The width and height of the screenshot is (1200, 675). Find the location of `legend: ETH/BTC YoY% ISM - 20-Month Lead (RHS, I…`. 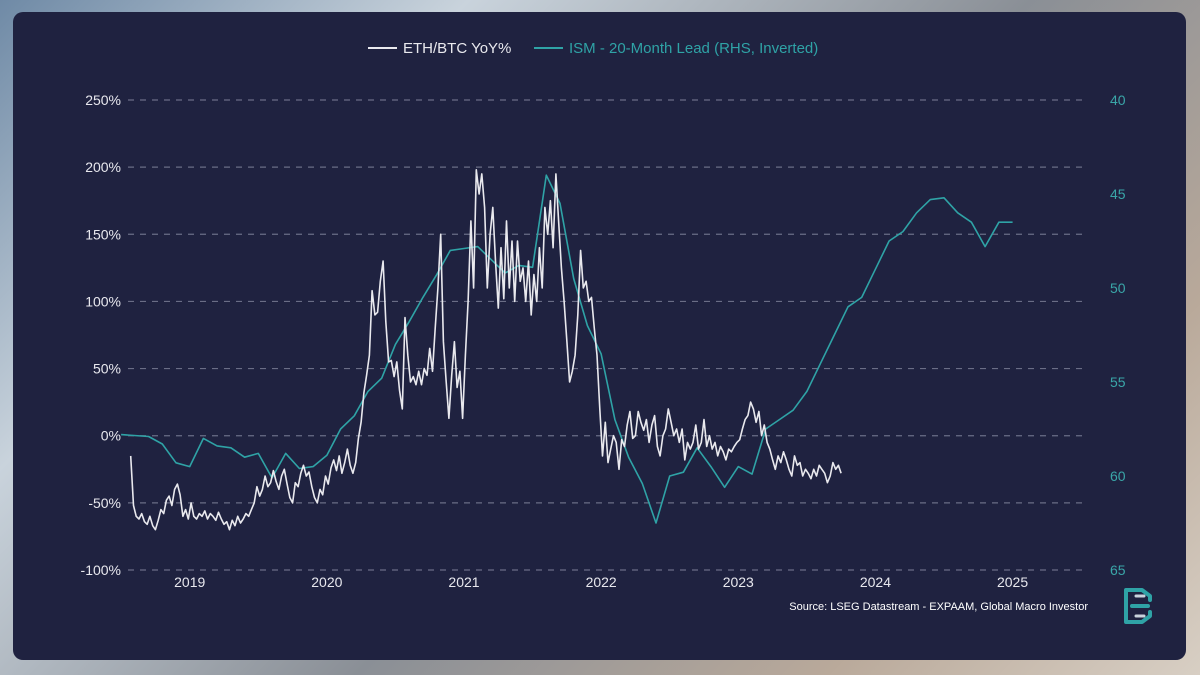

legend: ETH/BTC YoY% ISM - 20-Month Lead (RHS, I… is located at coordinates (593, 48).